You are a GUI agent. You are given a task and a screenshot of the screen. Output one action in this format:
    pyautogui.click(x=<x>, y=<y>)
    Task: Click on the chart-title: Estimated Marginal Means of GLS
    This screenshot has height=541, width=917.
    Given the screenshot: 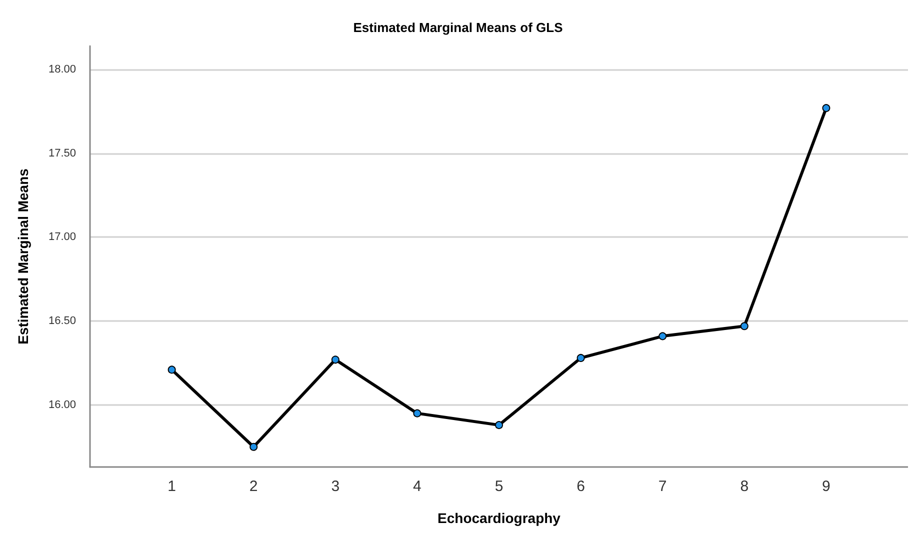 What is the action you would take?
    pyautogui.click(x=458, y=27)
    